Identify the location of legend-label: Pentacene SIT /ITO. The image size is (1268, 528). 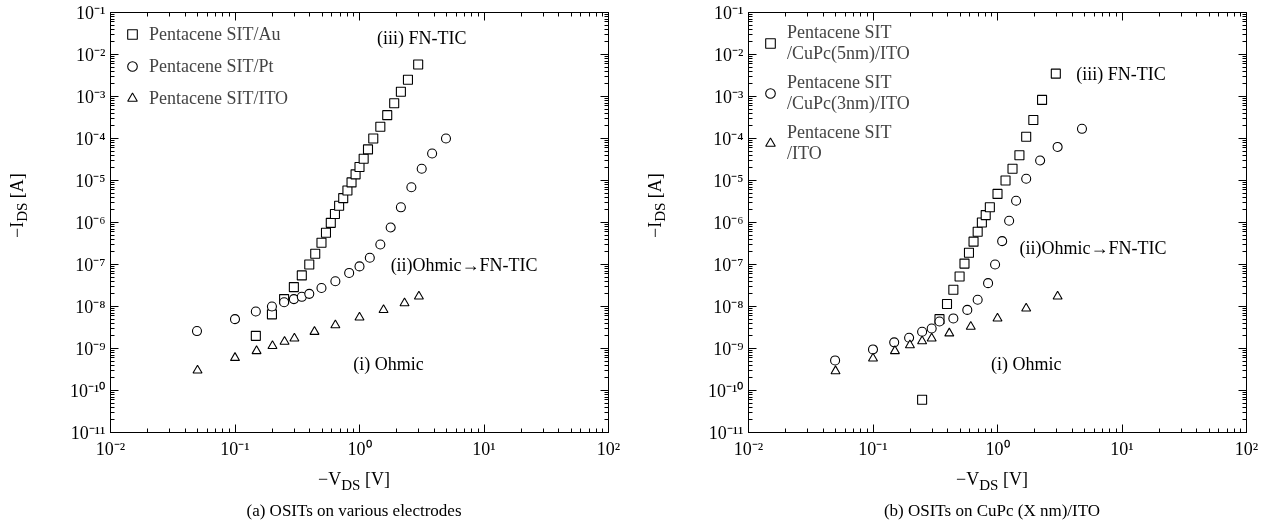
(839, 143).